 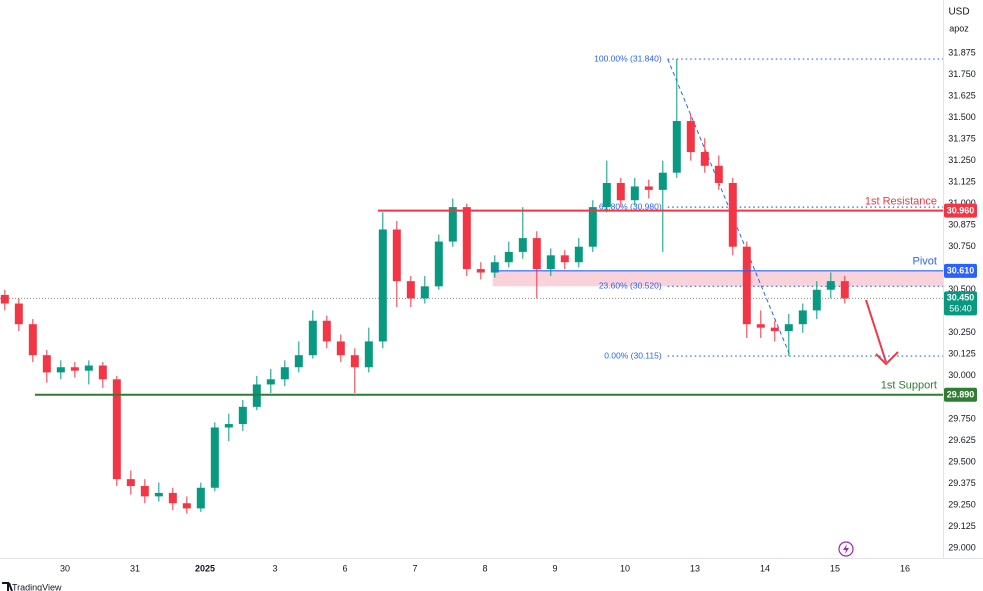 What do you see at coordinates (7, 586) in the screenshot?
I see `brand-logo` at bounding box center [7, 586].